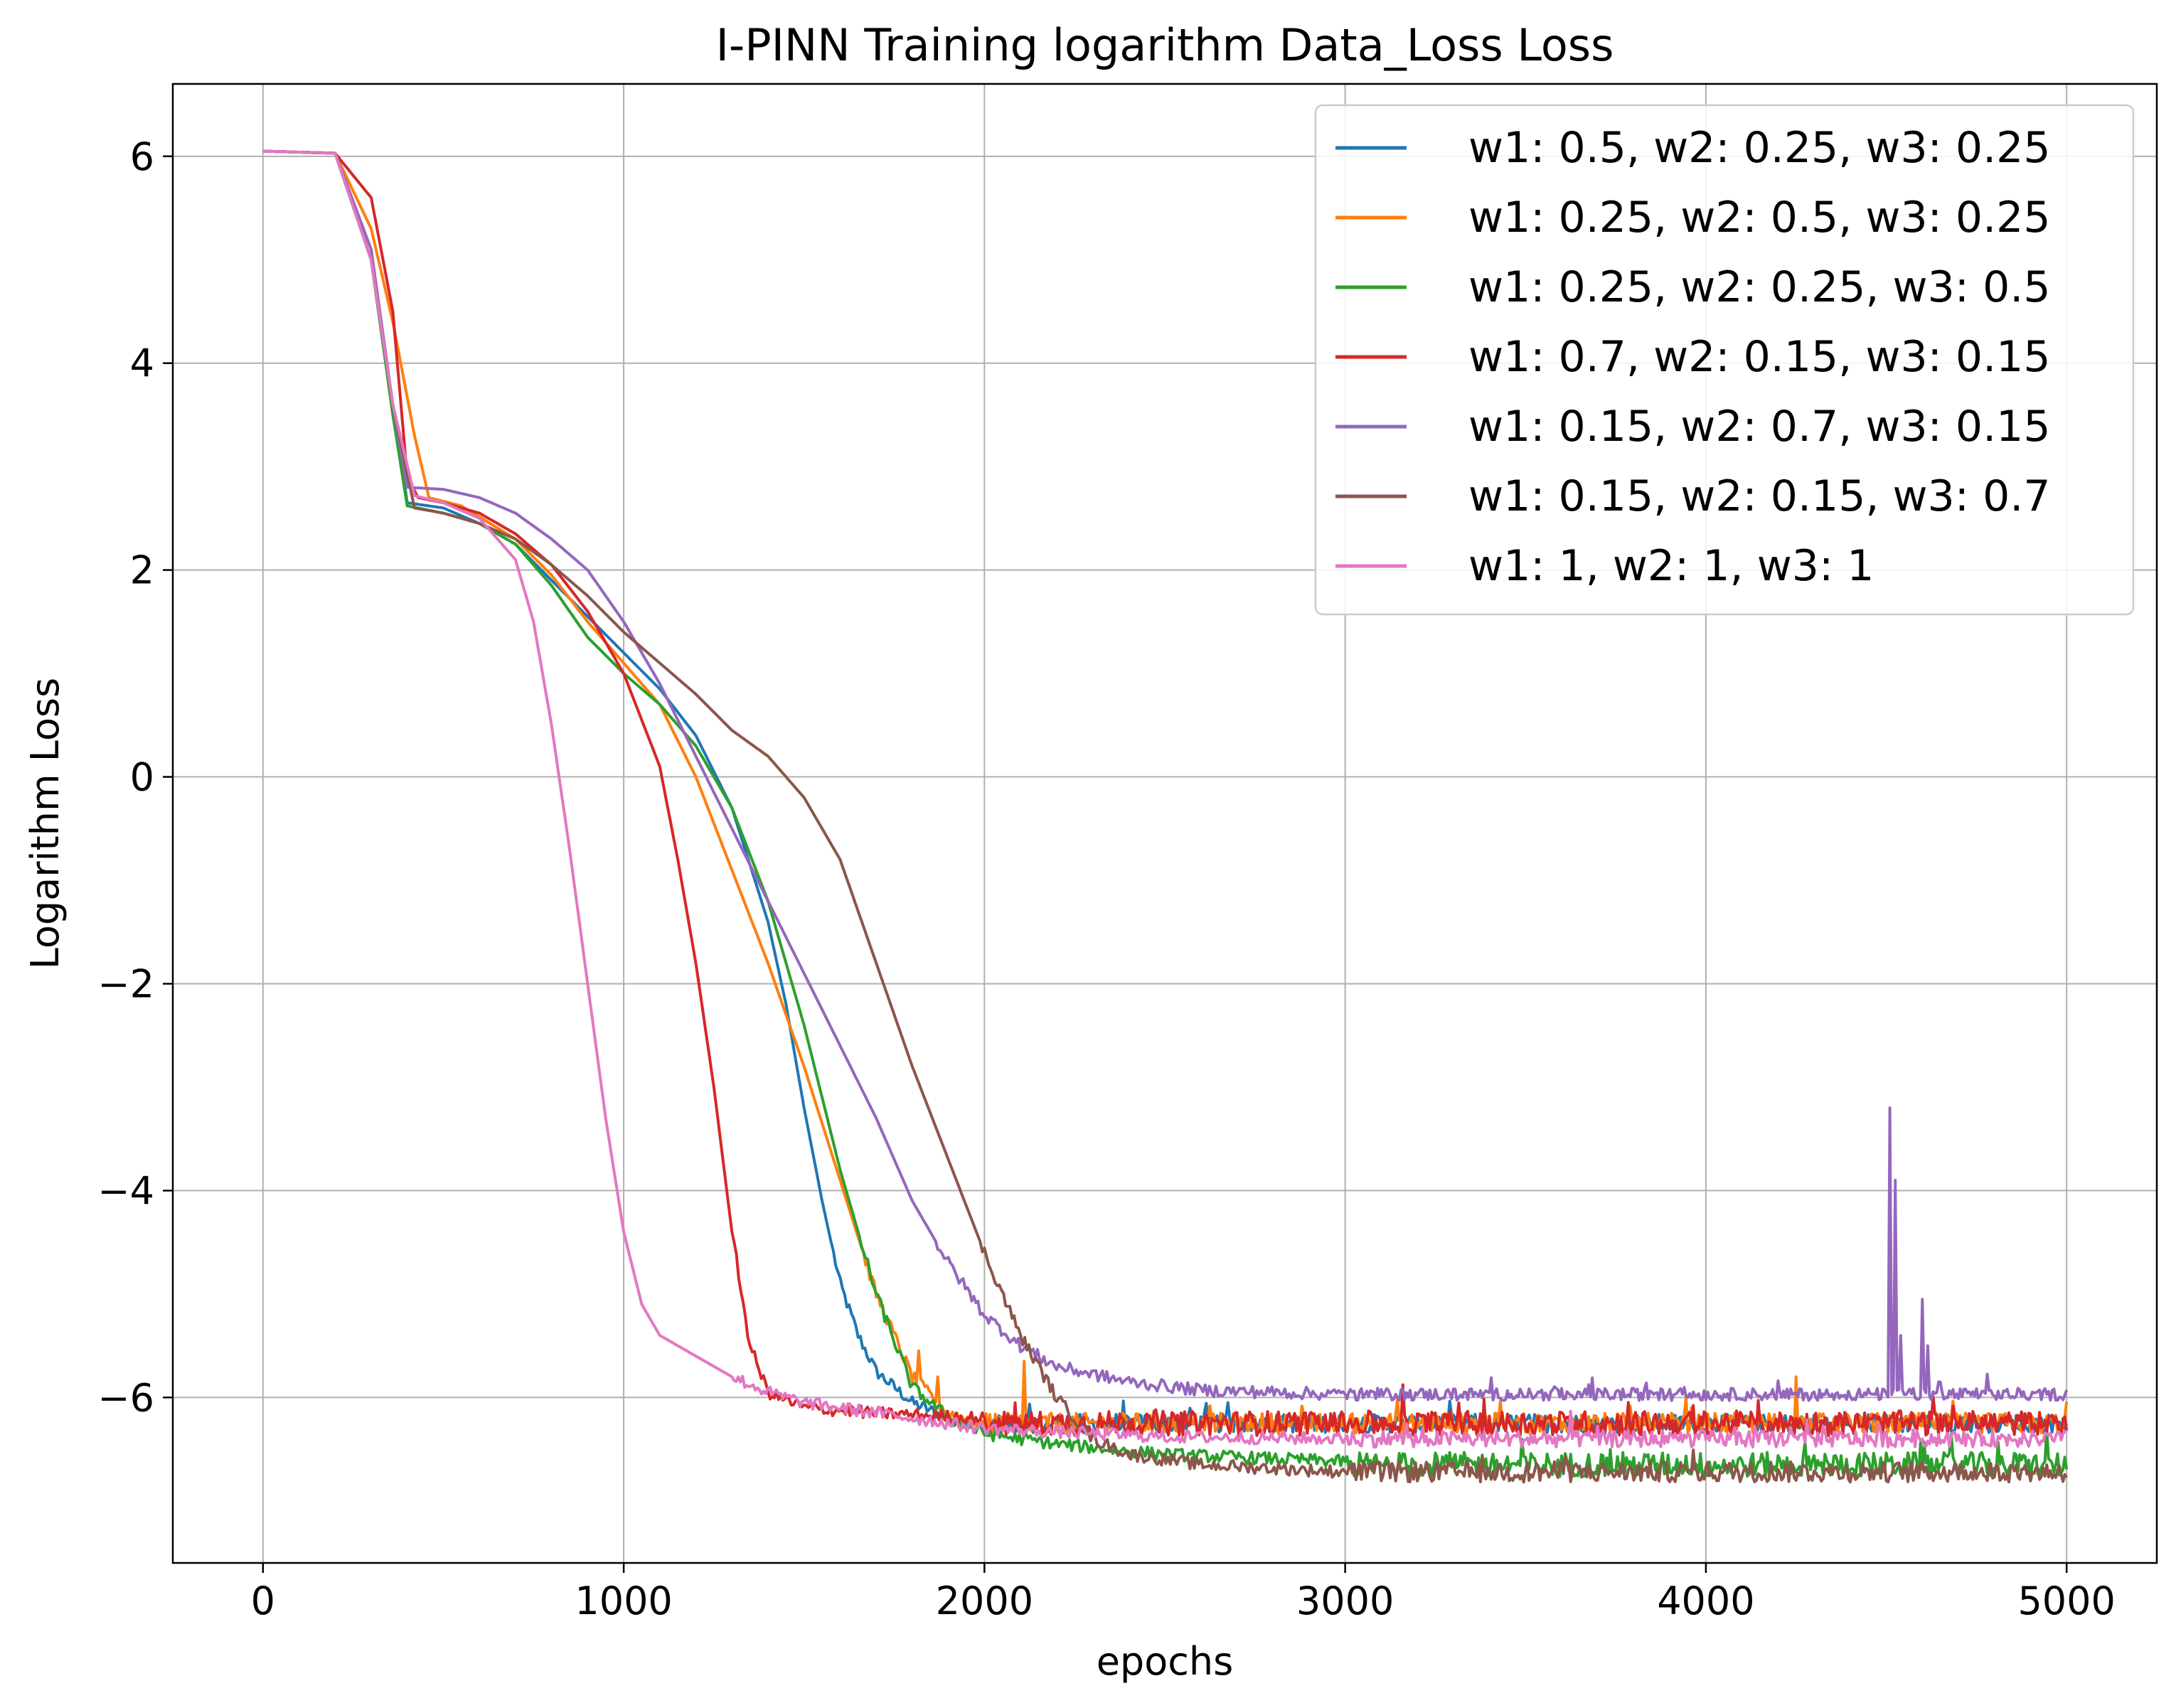 The image size is (2176, 1708). What do you see at coordinates (1759, 217) in the screenshot?
I see `legend-entry-label: w1: 0.25, w2: 0.5, w3: 0.25` at bounding box center [1759, 217].